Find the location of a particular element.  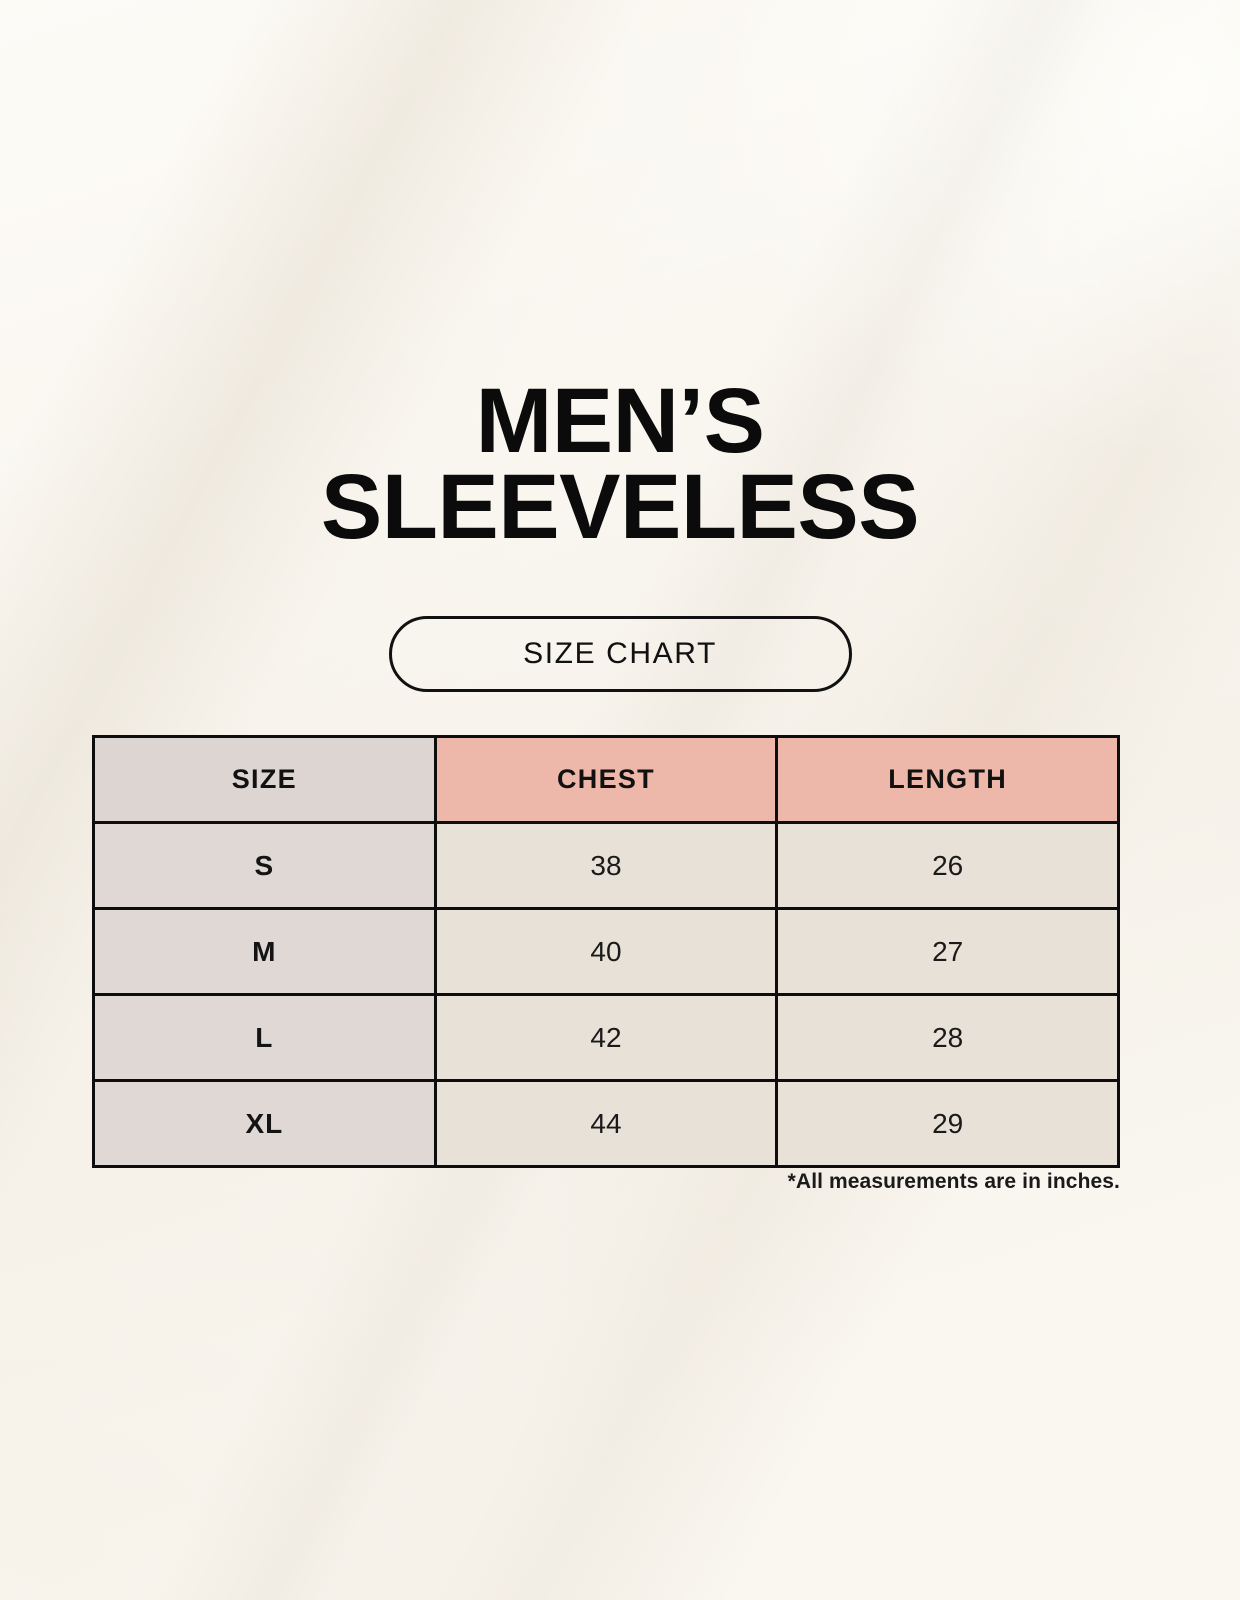

cell-chest-m: 40 is located at coordinates (606, 951).